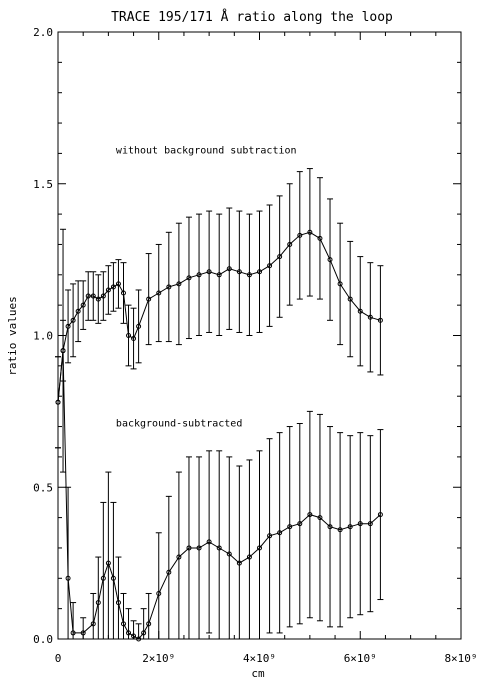  What do you see at coordinates (360, 658) in the screenshot?
I see `x-tick-label: 6×10⁹` at bounding box center [360, 658].